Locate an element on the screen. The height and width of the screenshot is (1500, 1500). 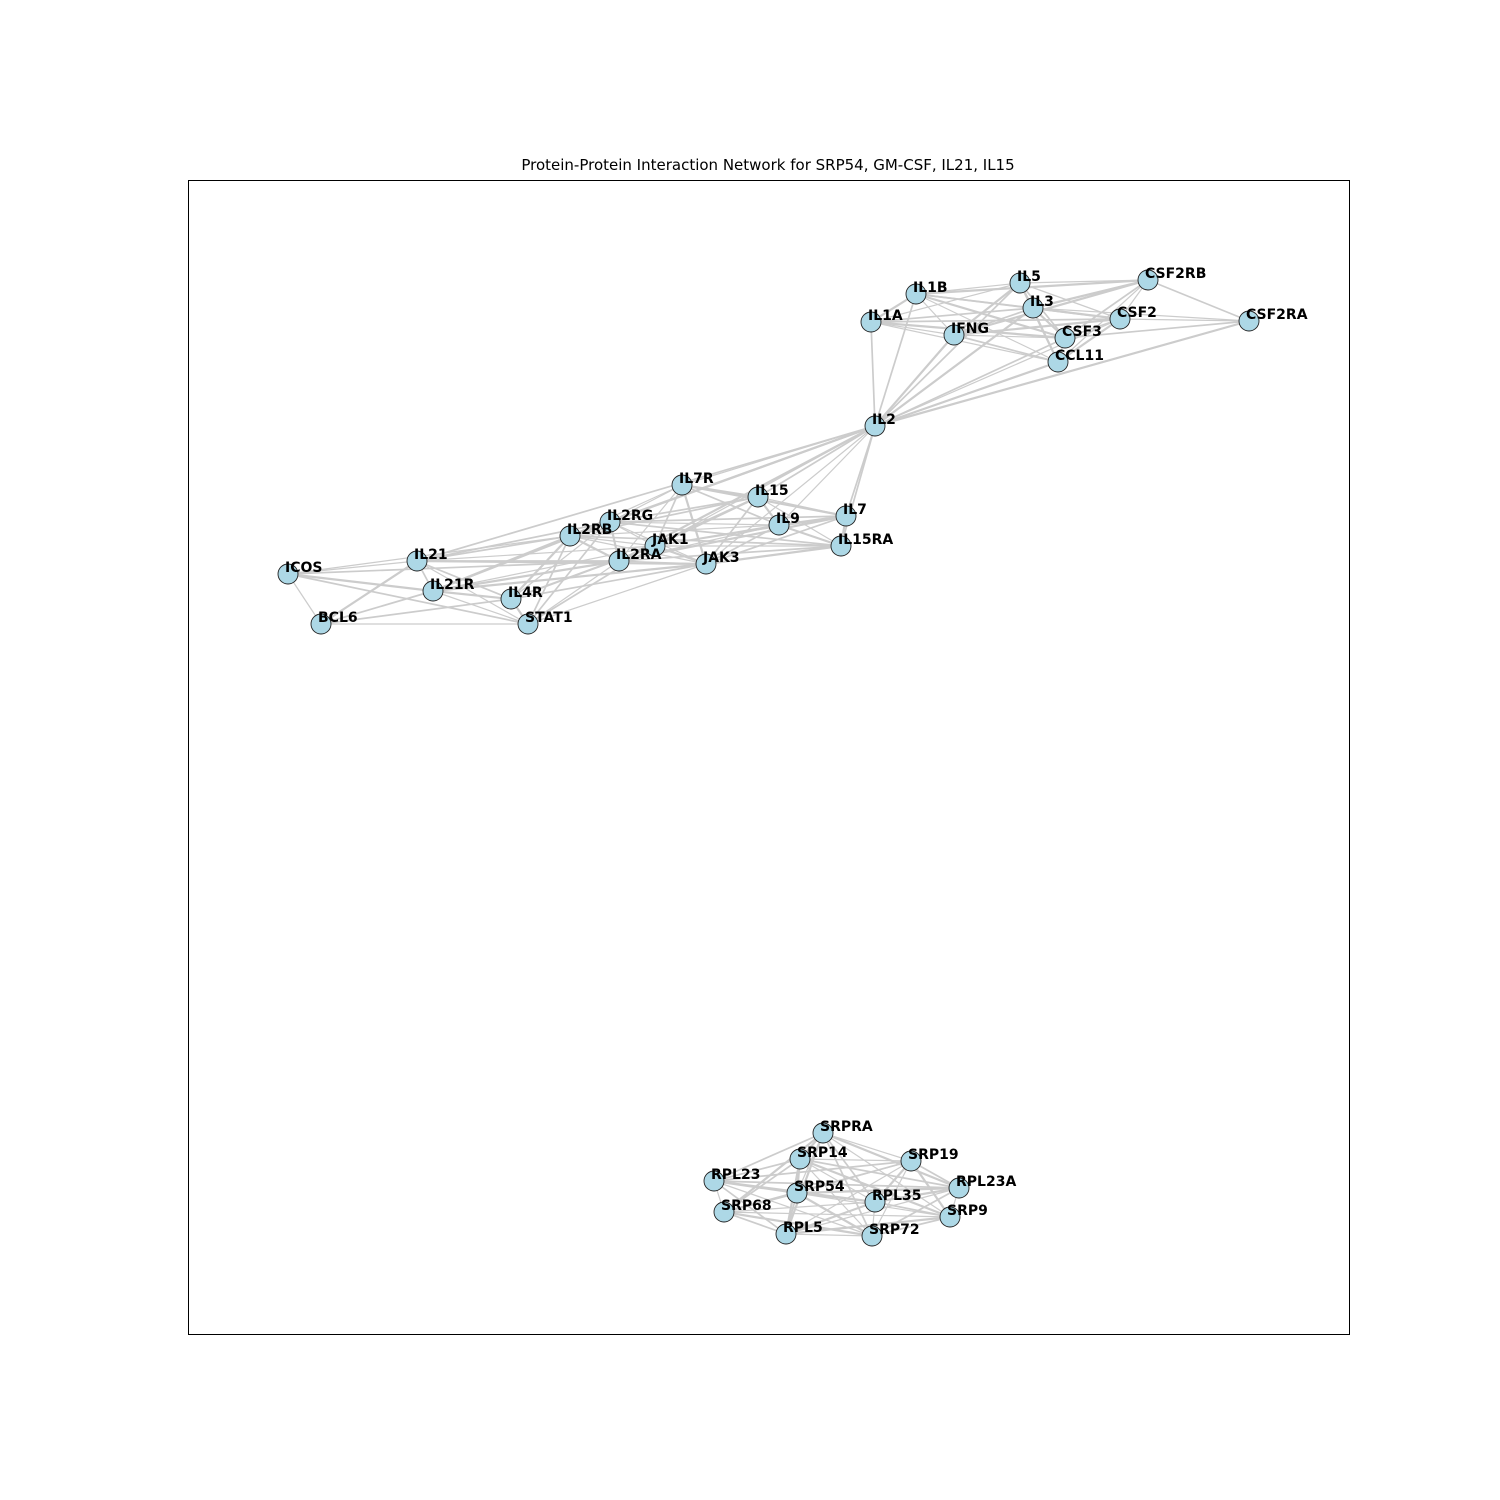
node-srp72 is located at coordinates (872, 1236).